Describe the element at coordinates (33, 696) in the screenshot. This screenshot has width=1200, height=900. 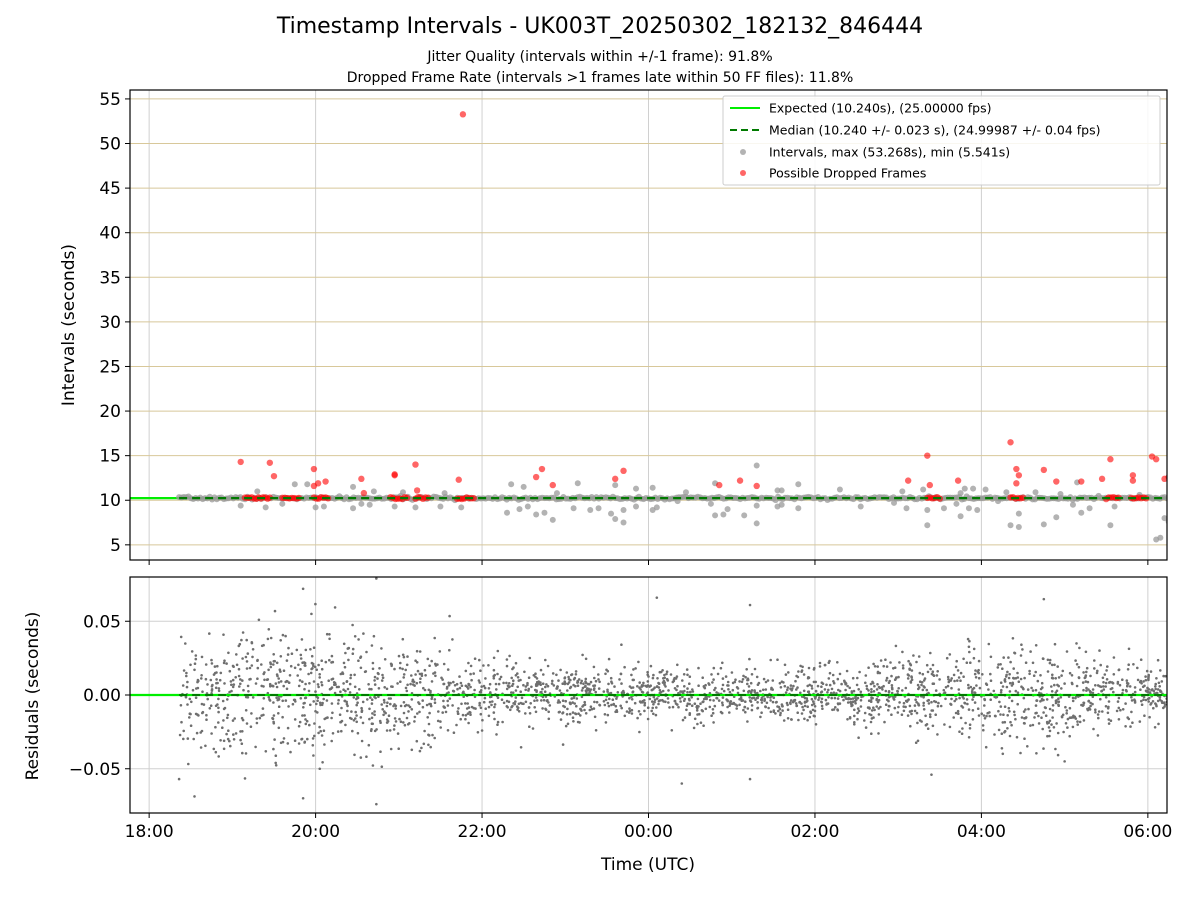
I see `residuals-y-axis-label: Residuals (seconds)` at that location.